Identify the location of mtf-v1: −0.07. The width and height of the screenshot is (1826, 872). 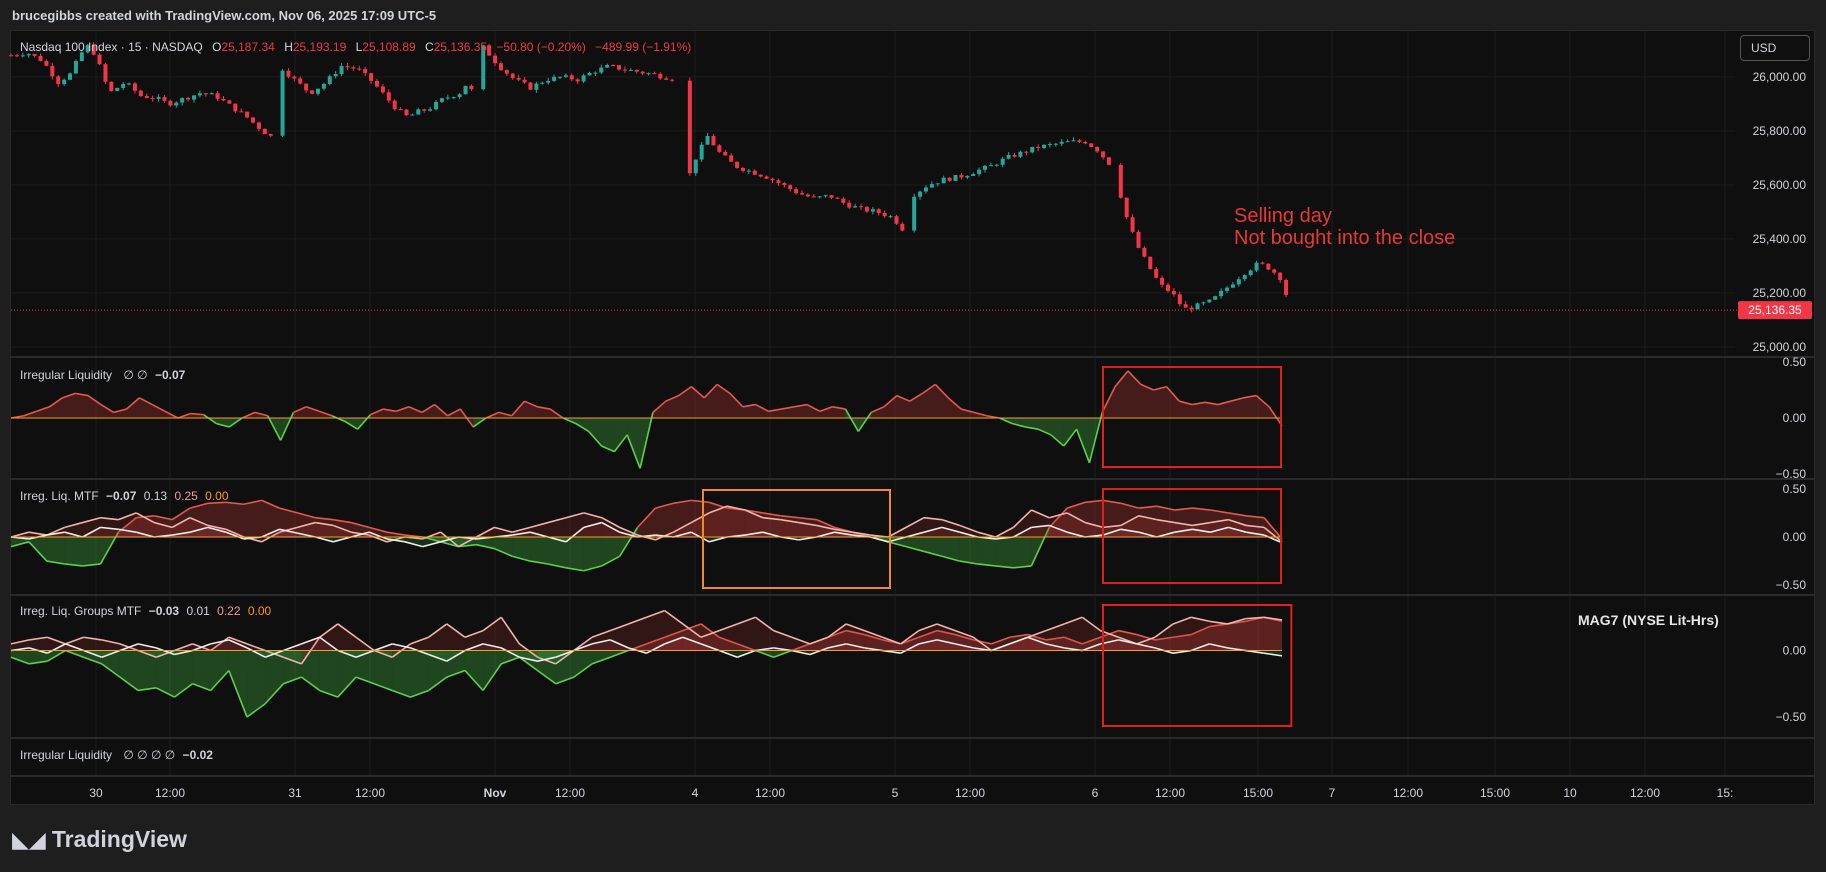
(121, 496).